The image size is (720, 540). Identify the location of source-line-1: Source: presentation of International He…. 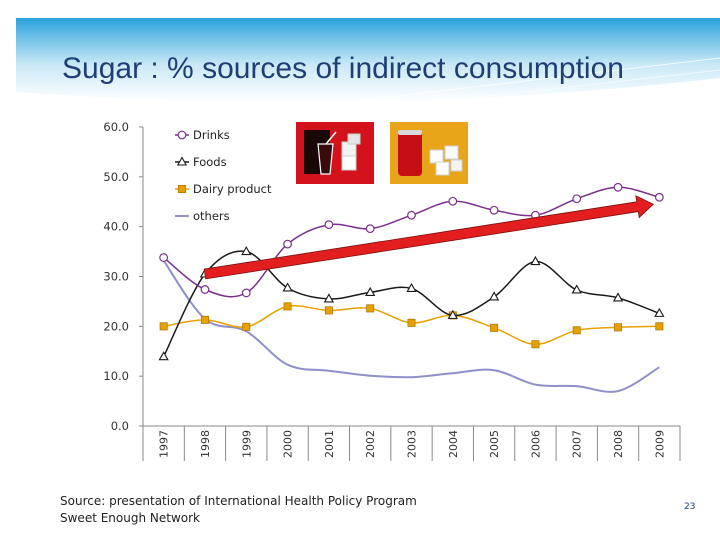
(238, 501).